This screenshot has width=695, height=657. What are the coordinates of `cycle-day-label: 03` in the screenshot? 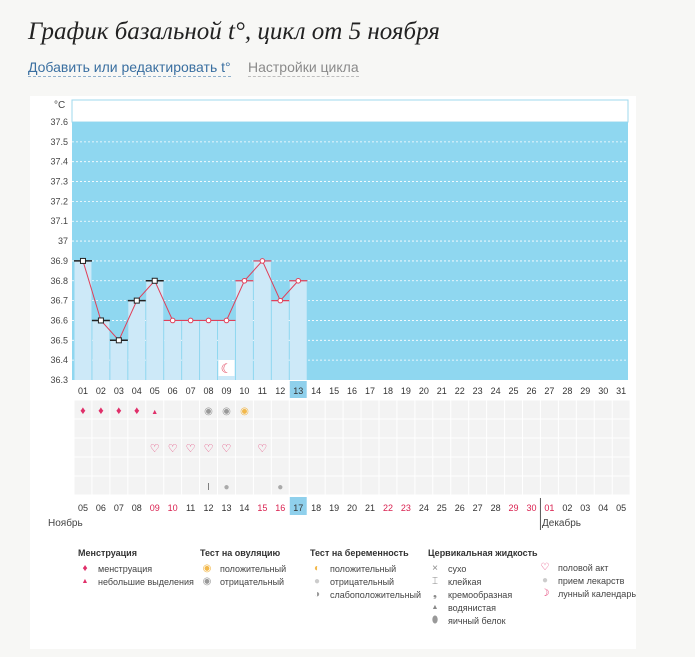 It's located at (119, 391).